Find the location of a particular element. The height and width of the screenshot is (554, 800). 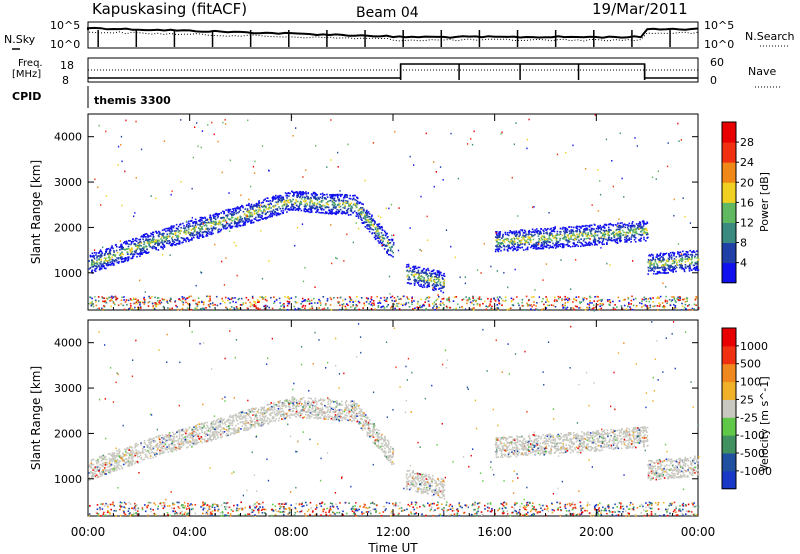

colorbar-segment is located at coordinates (729, 273).